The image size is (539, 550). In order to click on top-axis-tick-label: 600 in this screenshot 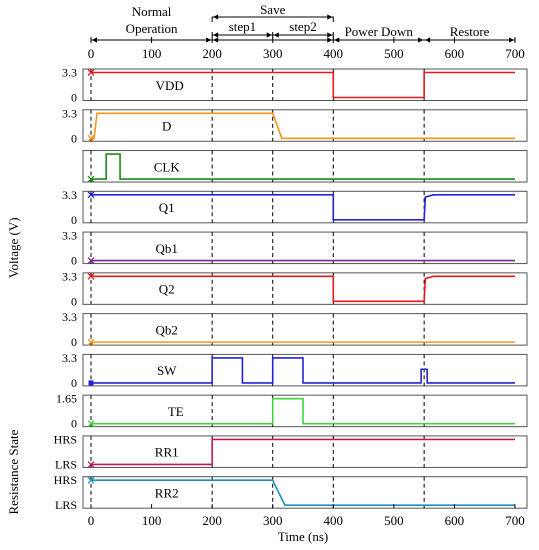, I will do `click(455, 53)`.